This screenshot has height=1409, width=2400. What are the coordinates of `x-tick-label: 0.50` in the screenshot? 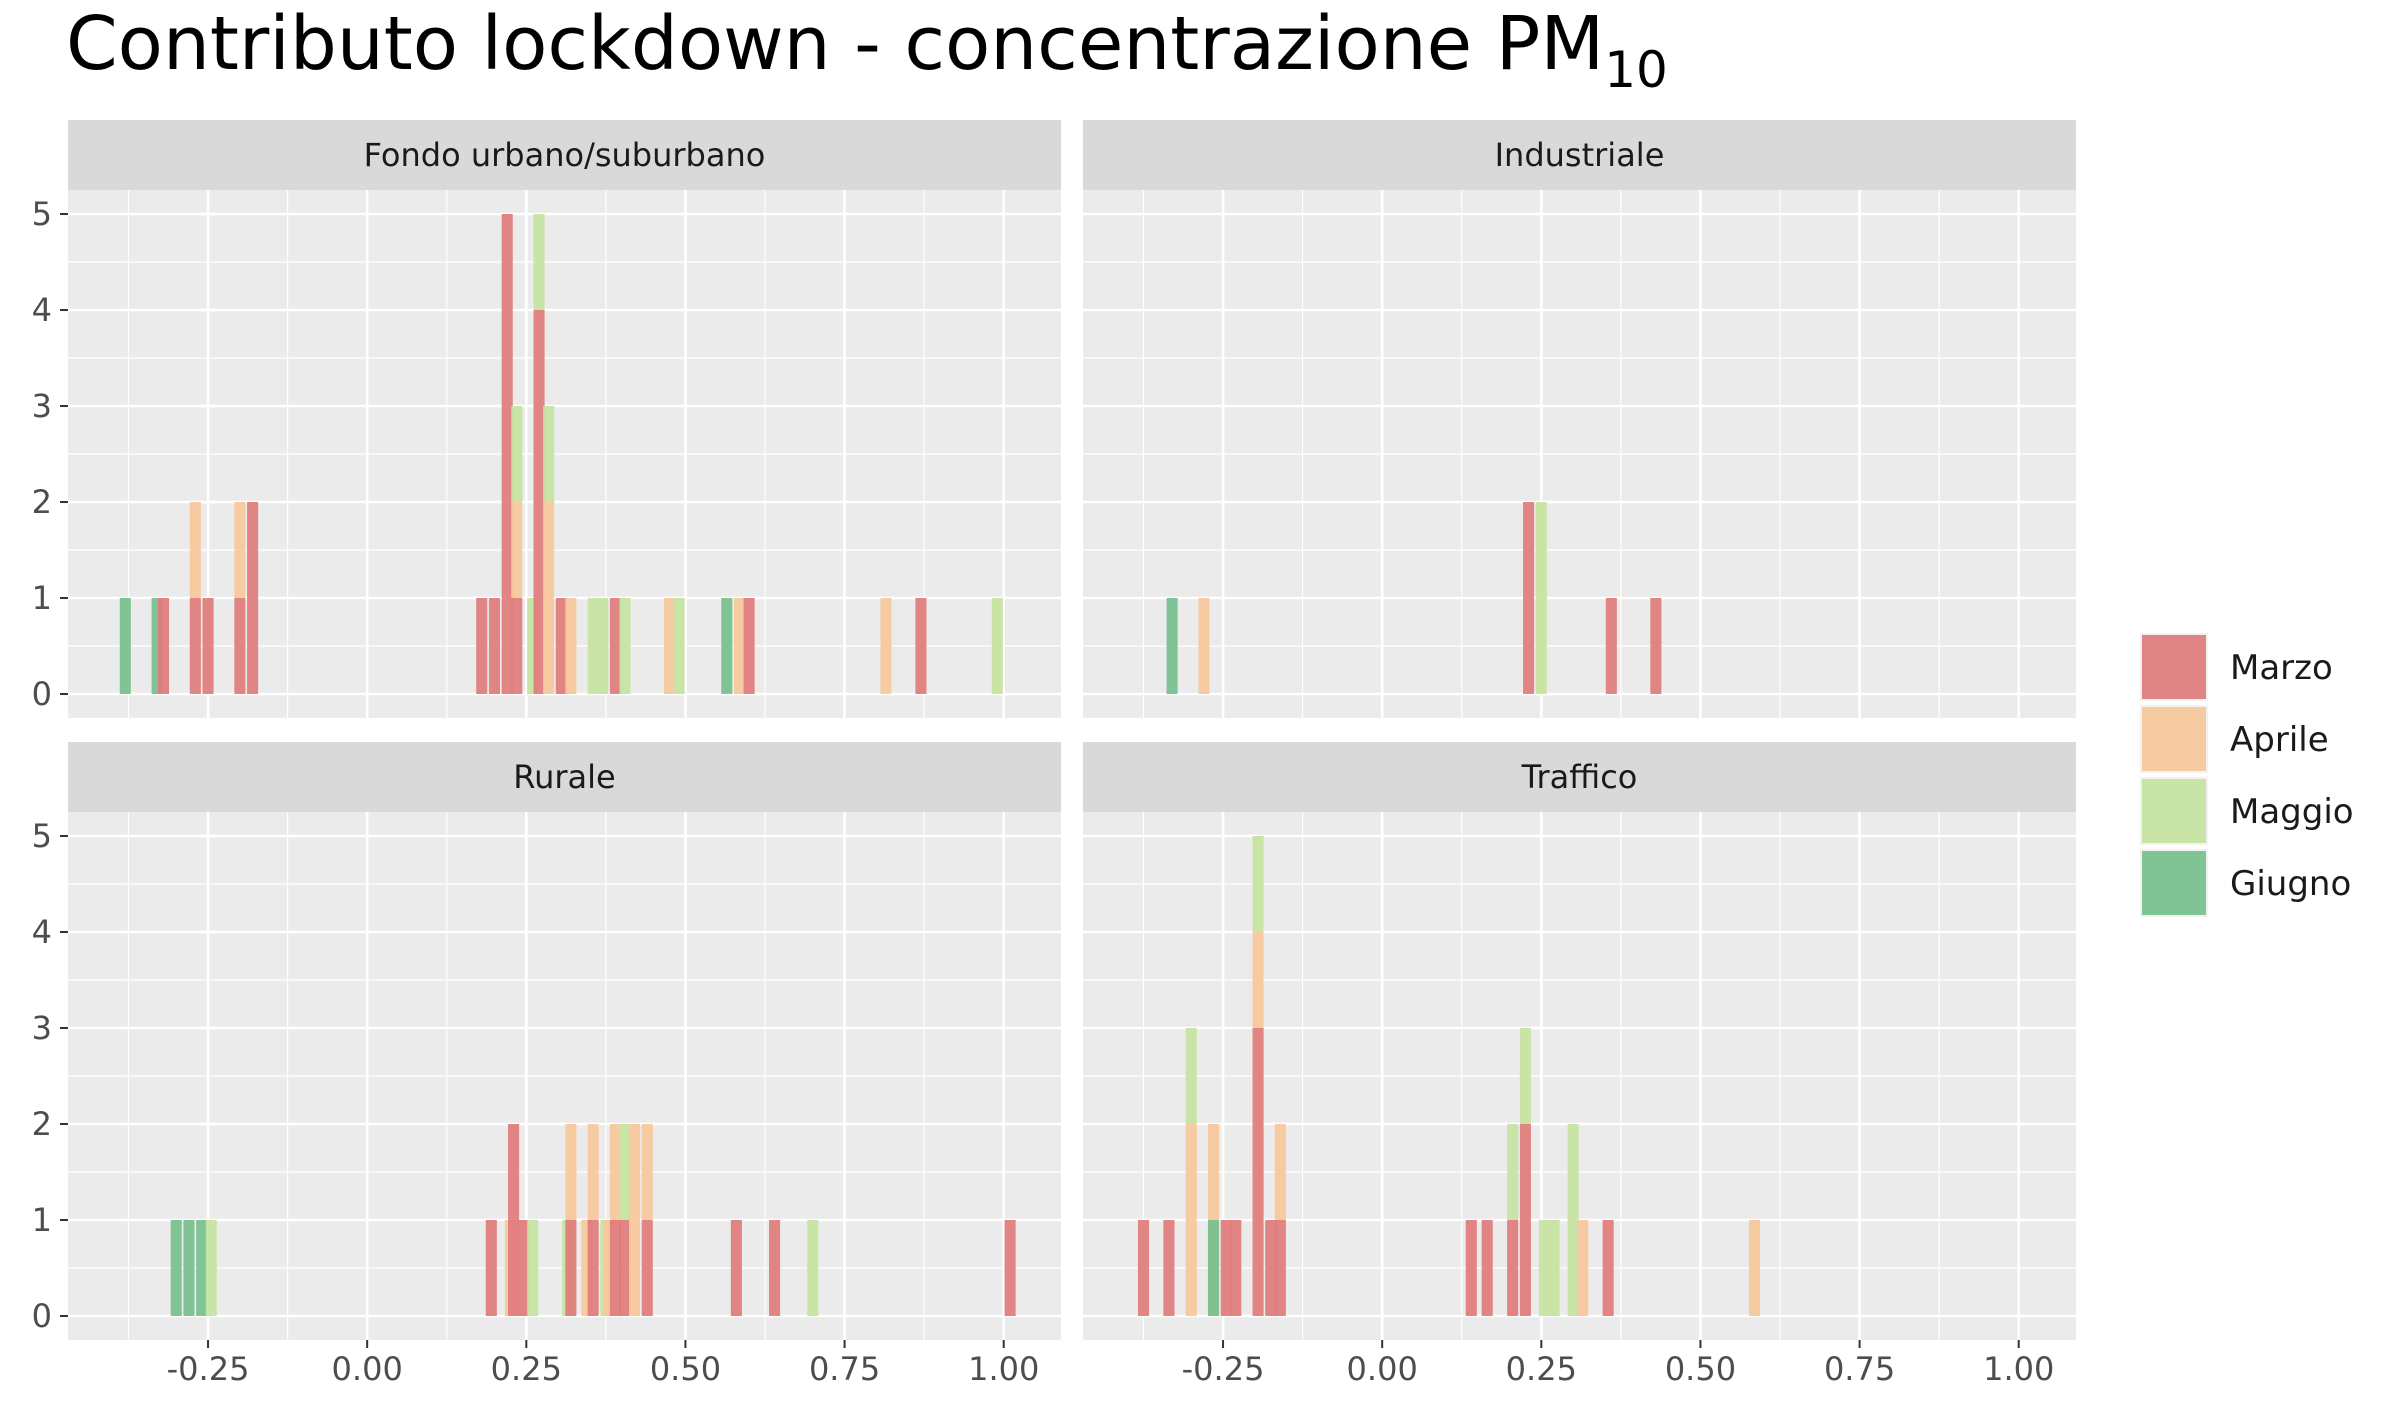 It's located at (1700, 1369).